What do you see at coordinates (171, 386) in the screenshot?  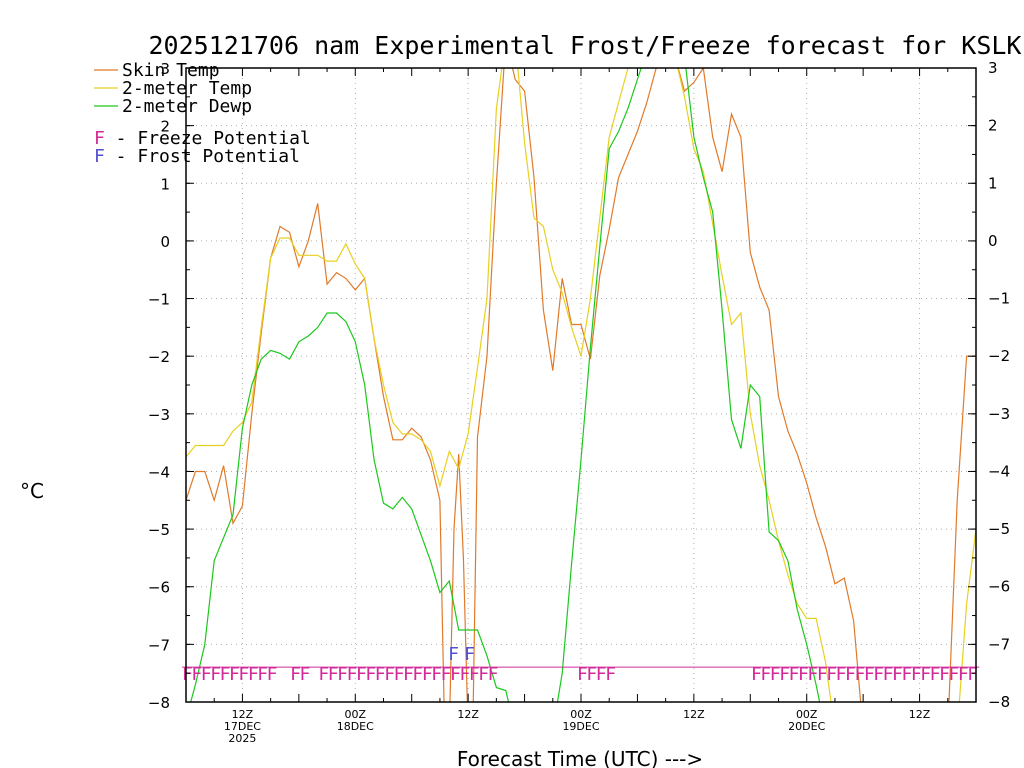 I see `y-axis-left: 3 2 1 0 −1 −2 −3 −4 −5 −6 −7 −8` at bounding box center [171, 386].